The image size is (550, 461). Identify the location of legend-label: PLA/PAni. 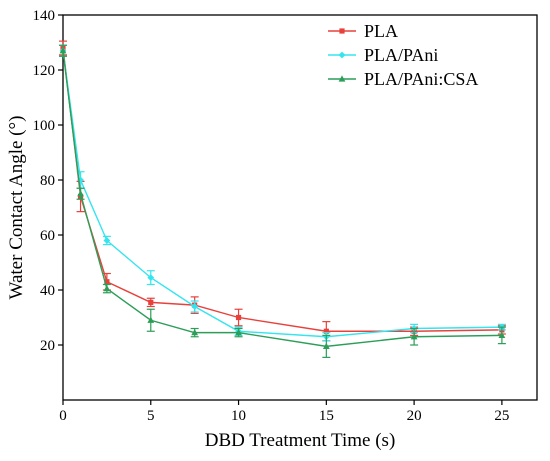
(401, 55).